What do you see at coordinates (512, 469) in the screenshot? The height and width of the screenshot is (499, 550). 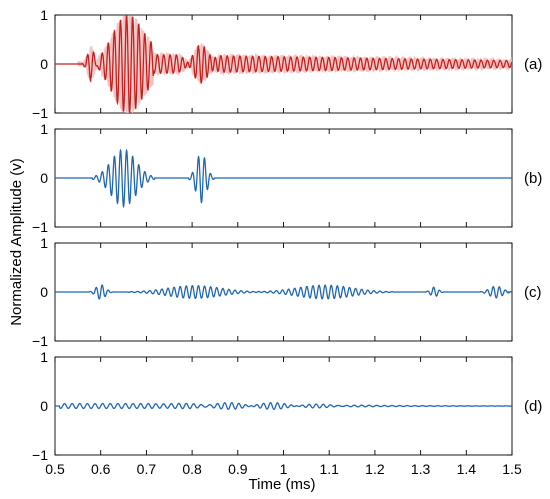 I see `x-tick-label: 1.5` at bounding box center [512, 469].